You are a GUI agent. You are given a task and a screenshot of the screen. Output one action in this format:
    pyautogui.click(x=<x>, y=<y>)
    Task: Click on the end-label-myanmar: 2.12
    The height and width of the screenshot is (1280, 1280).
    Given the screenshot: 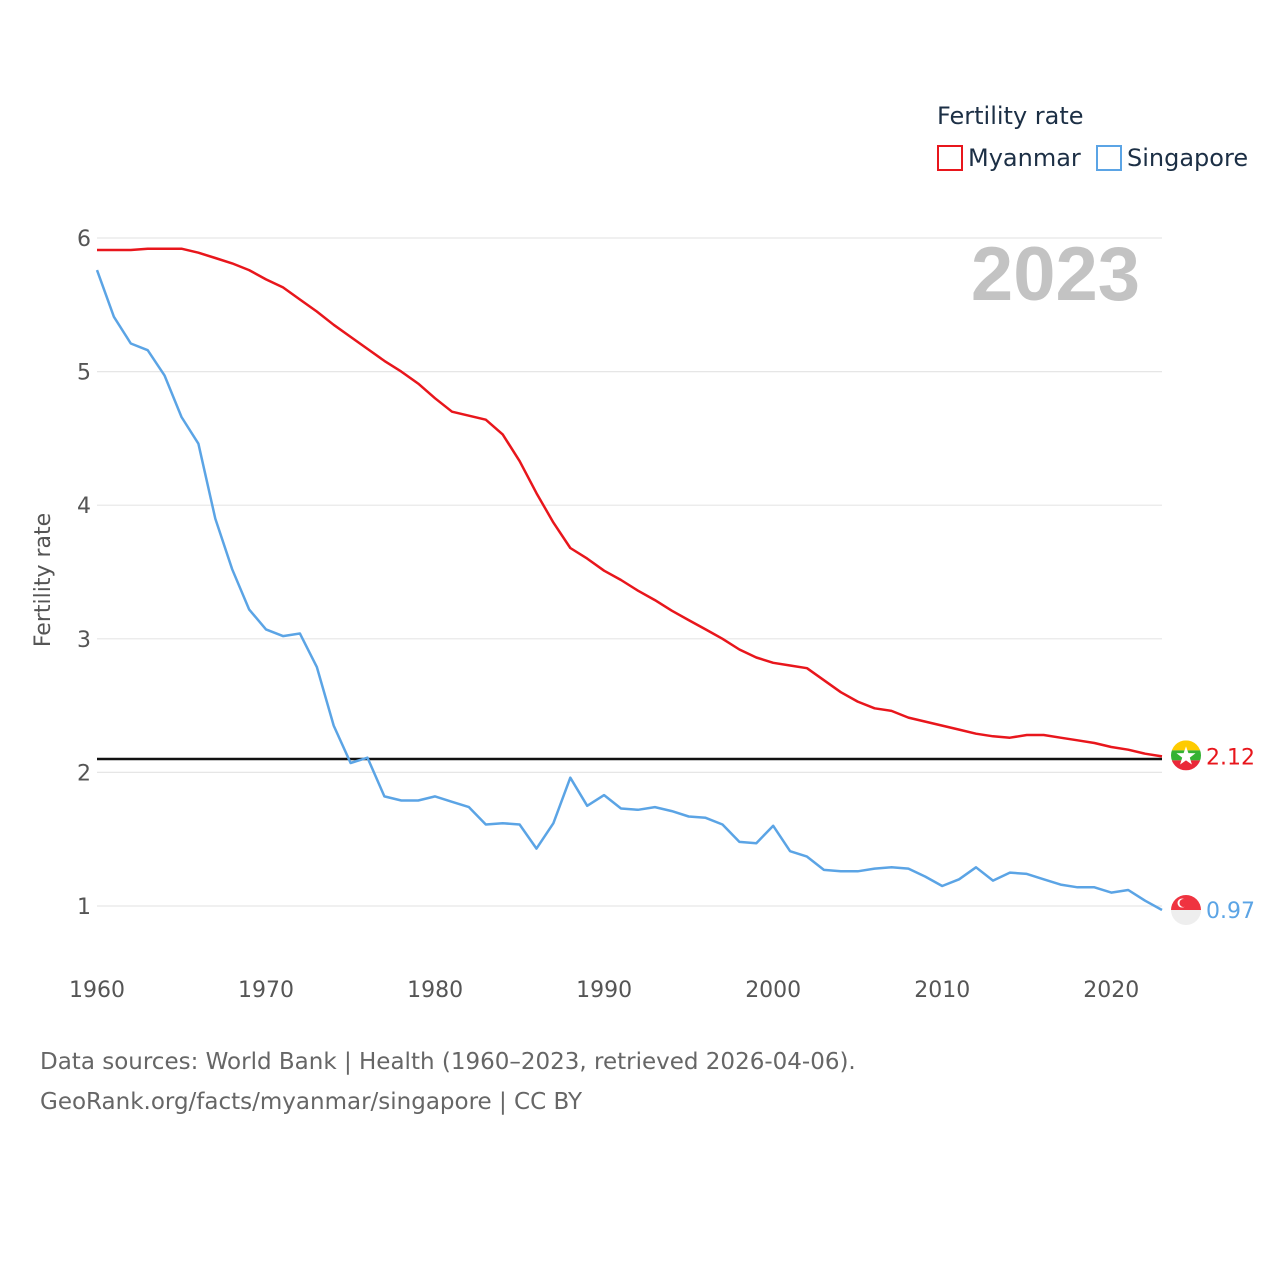 What is the action you would take?
    pyautogui.click(x=1230, y=757)
    